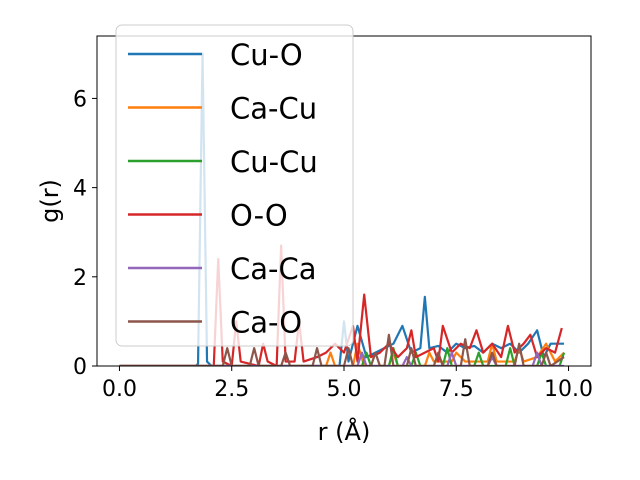 The width and height of the screenshot is (640, 480). Describe the element at coordinates (266, 323) in the screenshot. I see `legend-label-5: Ca-O` at that location.